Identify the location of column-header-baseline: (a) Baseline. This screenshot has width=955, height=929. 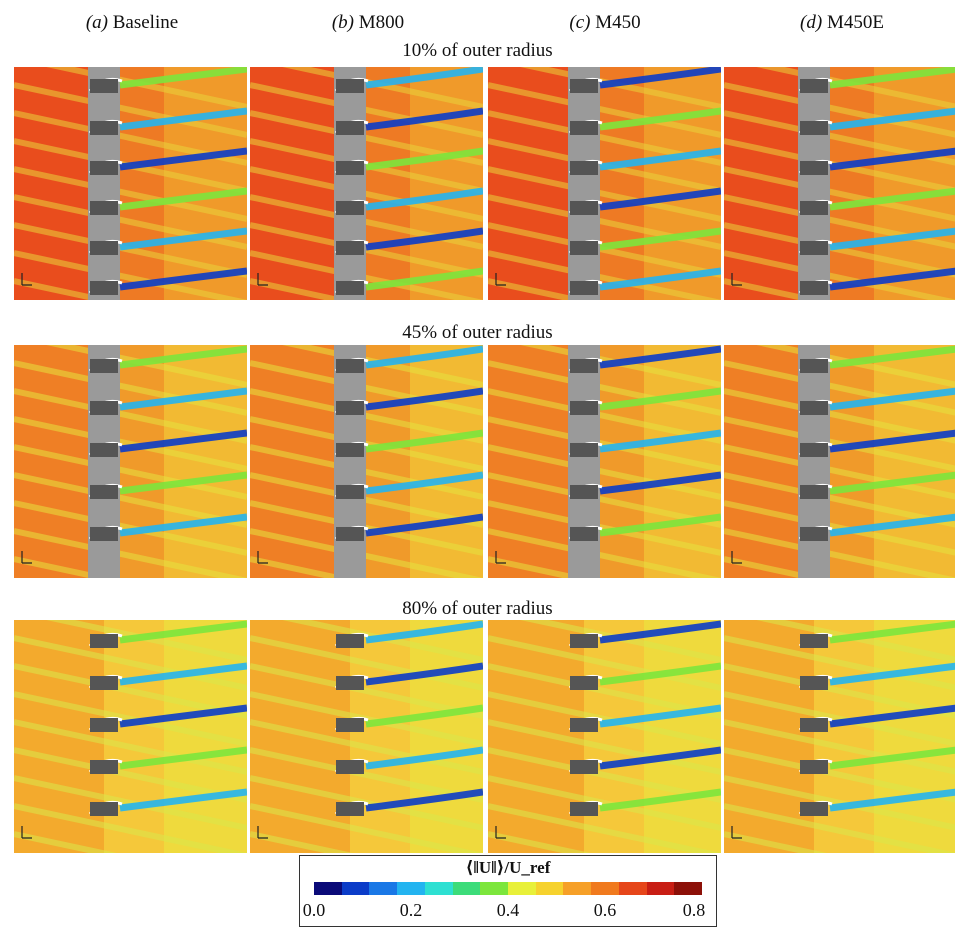
(132, 23).